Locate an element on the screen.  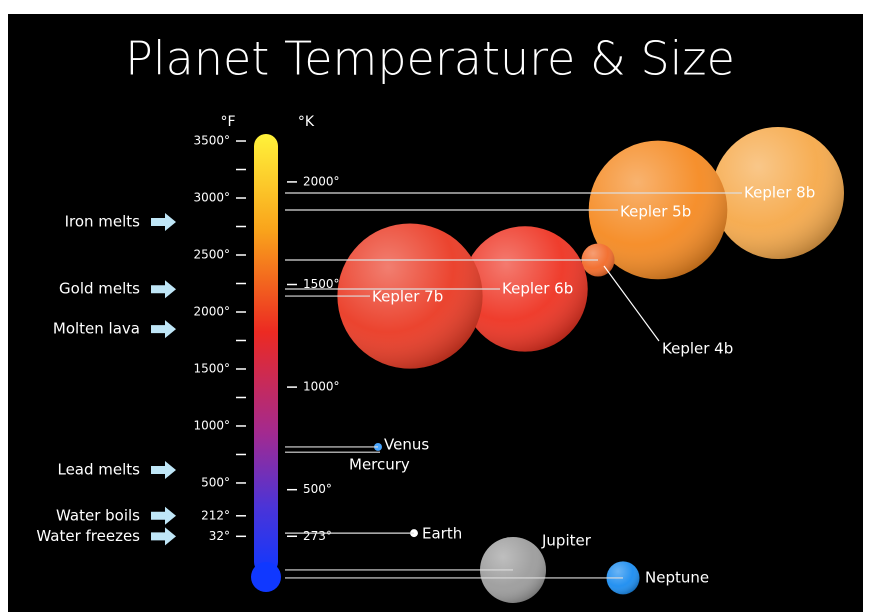
thermometer-bulb is located at coordinates (266, 577).